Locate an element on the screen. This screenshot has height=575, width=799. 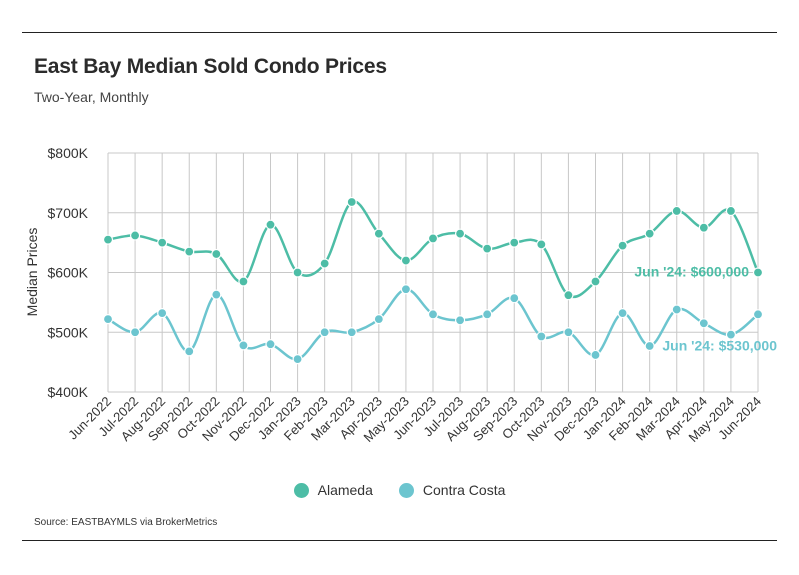
annotation-alameda: Jun '24: $600,000 is located at coordinates (691, 272).